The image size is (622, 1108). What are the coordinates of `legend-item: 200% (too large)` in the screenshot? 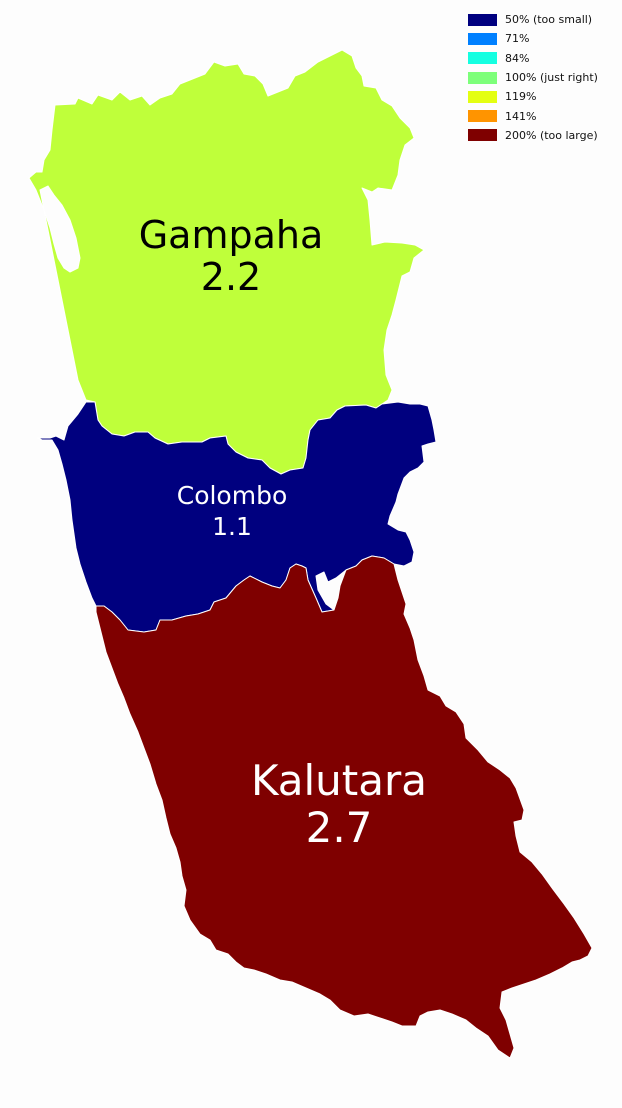 It's located at (544, 135).